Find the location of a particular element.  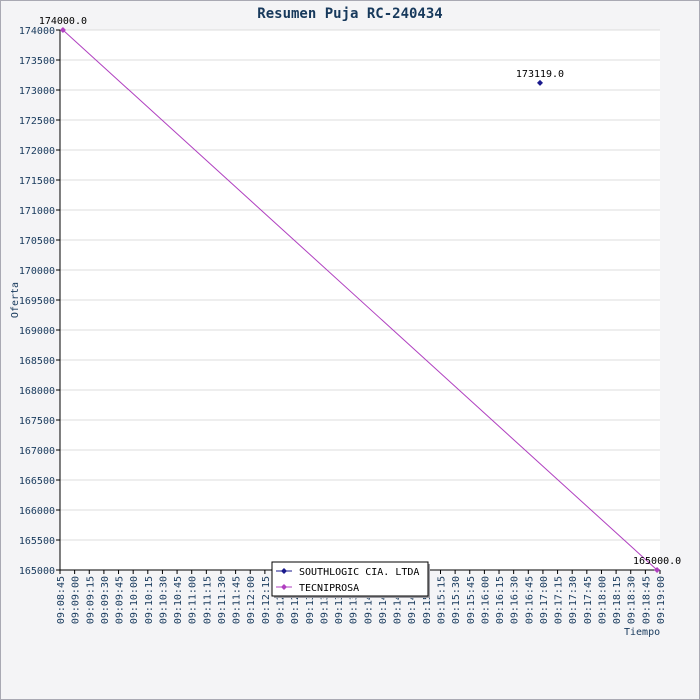

x-tick-label: 09:15:00 is located at coordinates (427, 600).